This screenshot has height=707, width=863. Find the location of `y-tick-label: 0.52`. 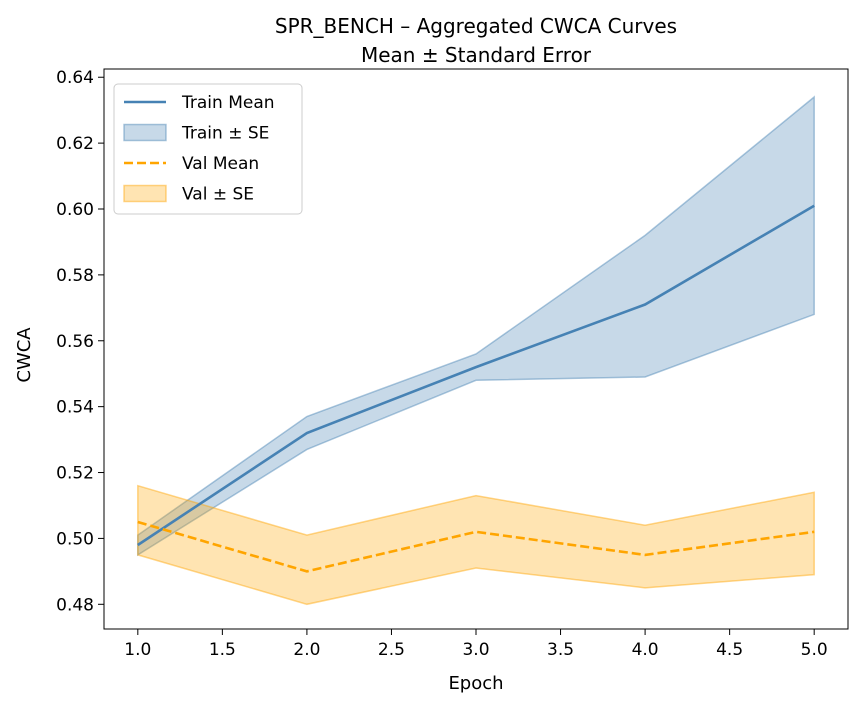

y-tick-label: 0.52 is located at coordinates (75, 474).